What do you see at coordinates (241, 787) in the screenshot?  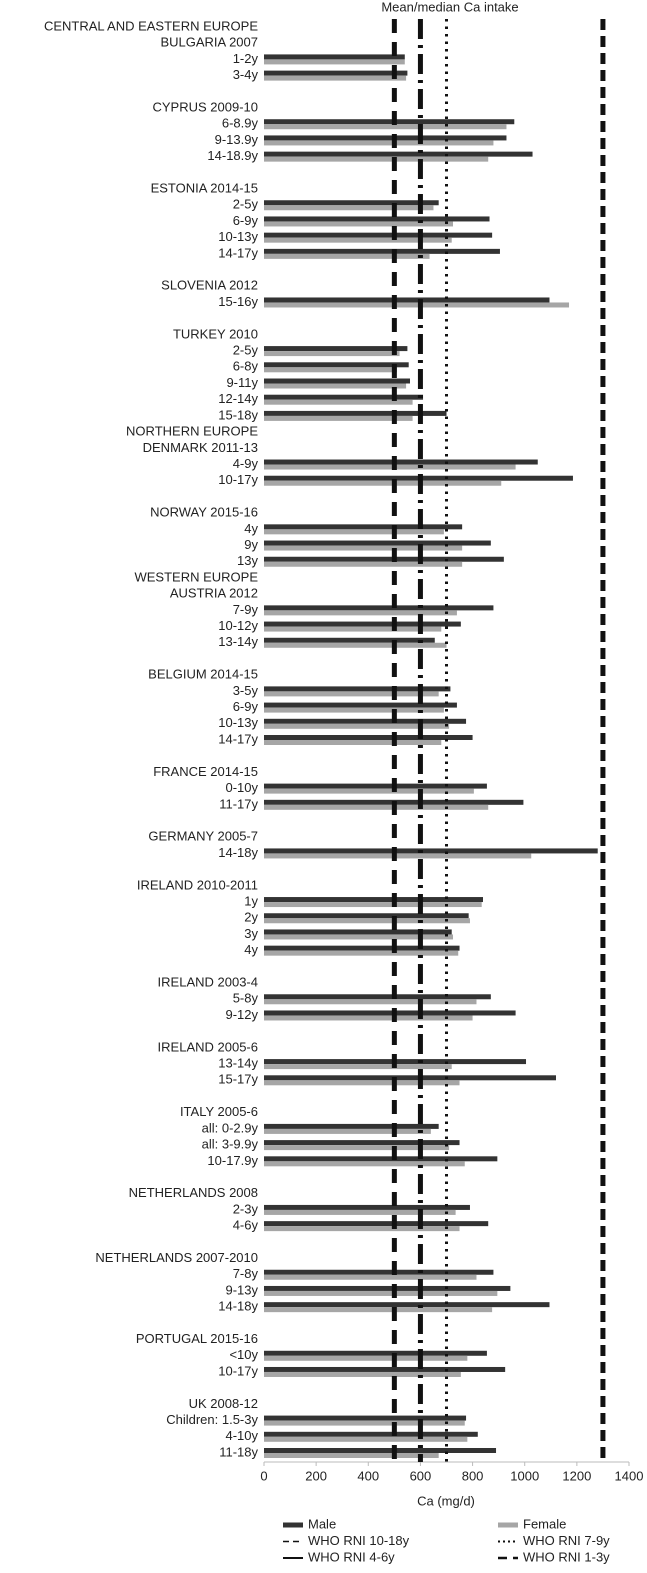 I see `category-label: 0-10y` at bounding box center [241, 787].